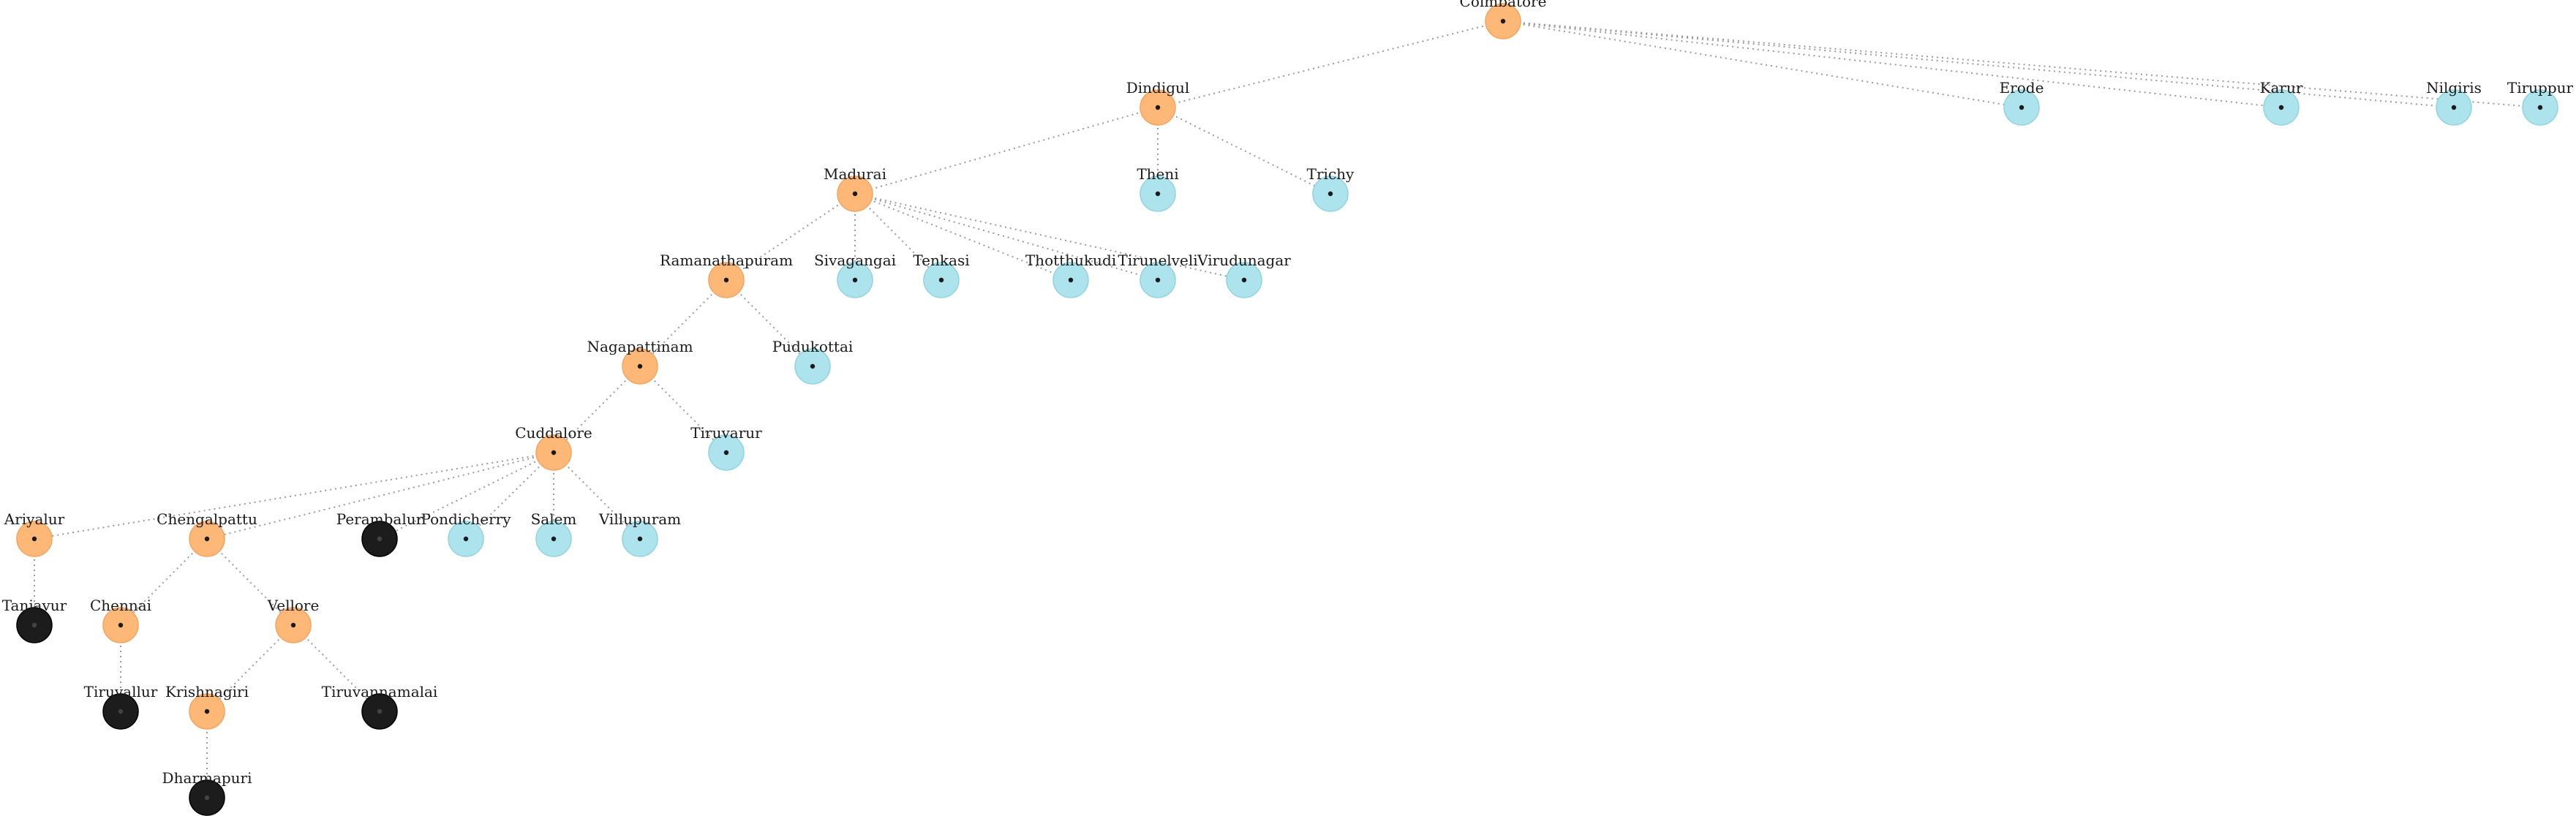  What do you see at coordinates (293, 605) in the screenshot?
I see `node-label: Vellore` at bounding box center [293, 605].